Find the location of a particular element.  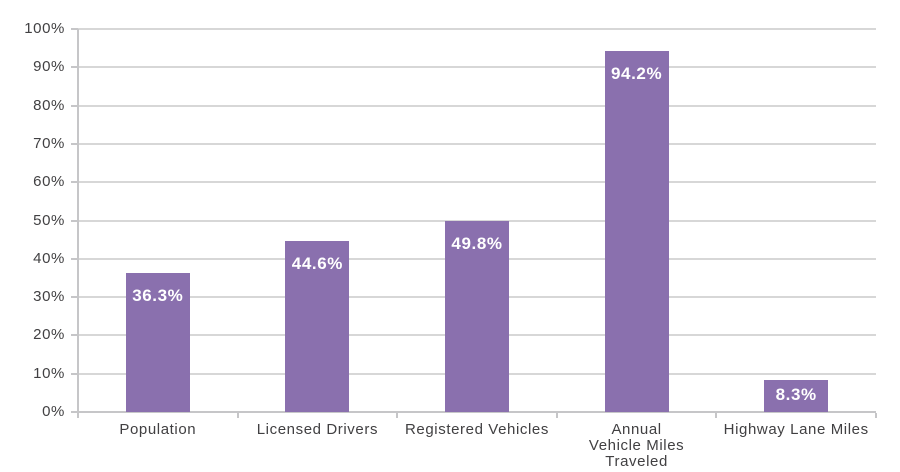

bar-value-label: 49.8% is located at coordinates (477, 244).